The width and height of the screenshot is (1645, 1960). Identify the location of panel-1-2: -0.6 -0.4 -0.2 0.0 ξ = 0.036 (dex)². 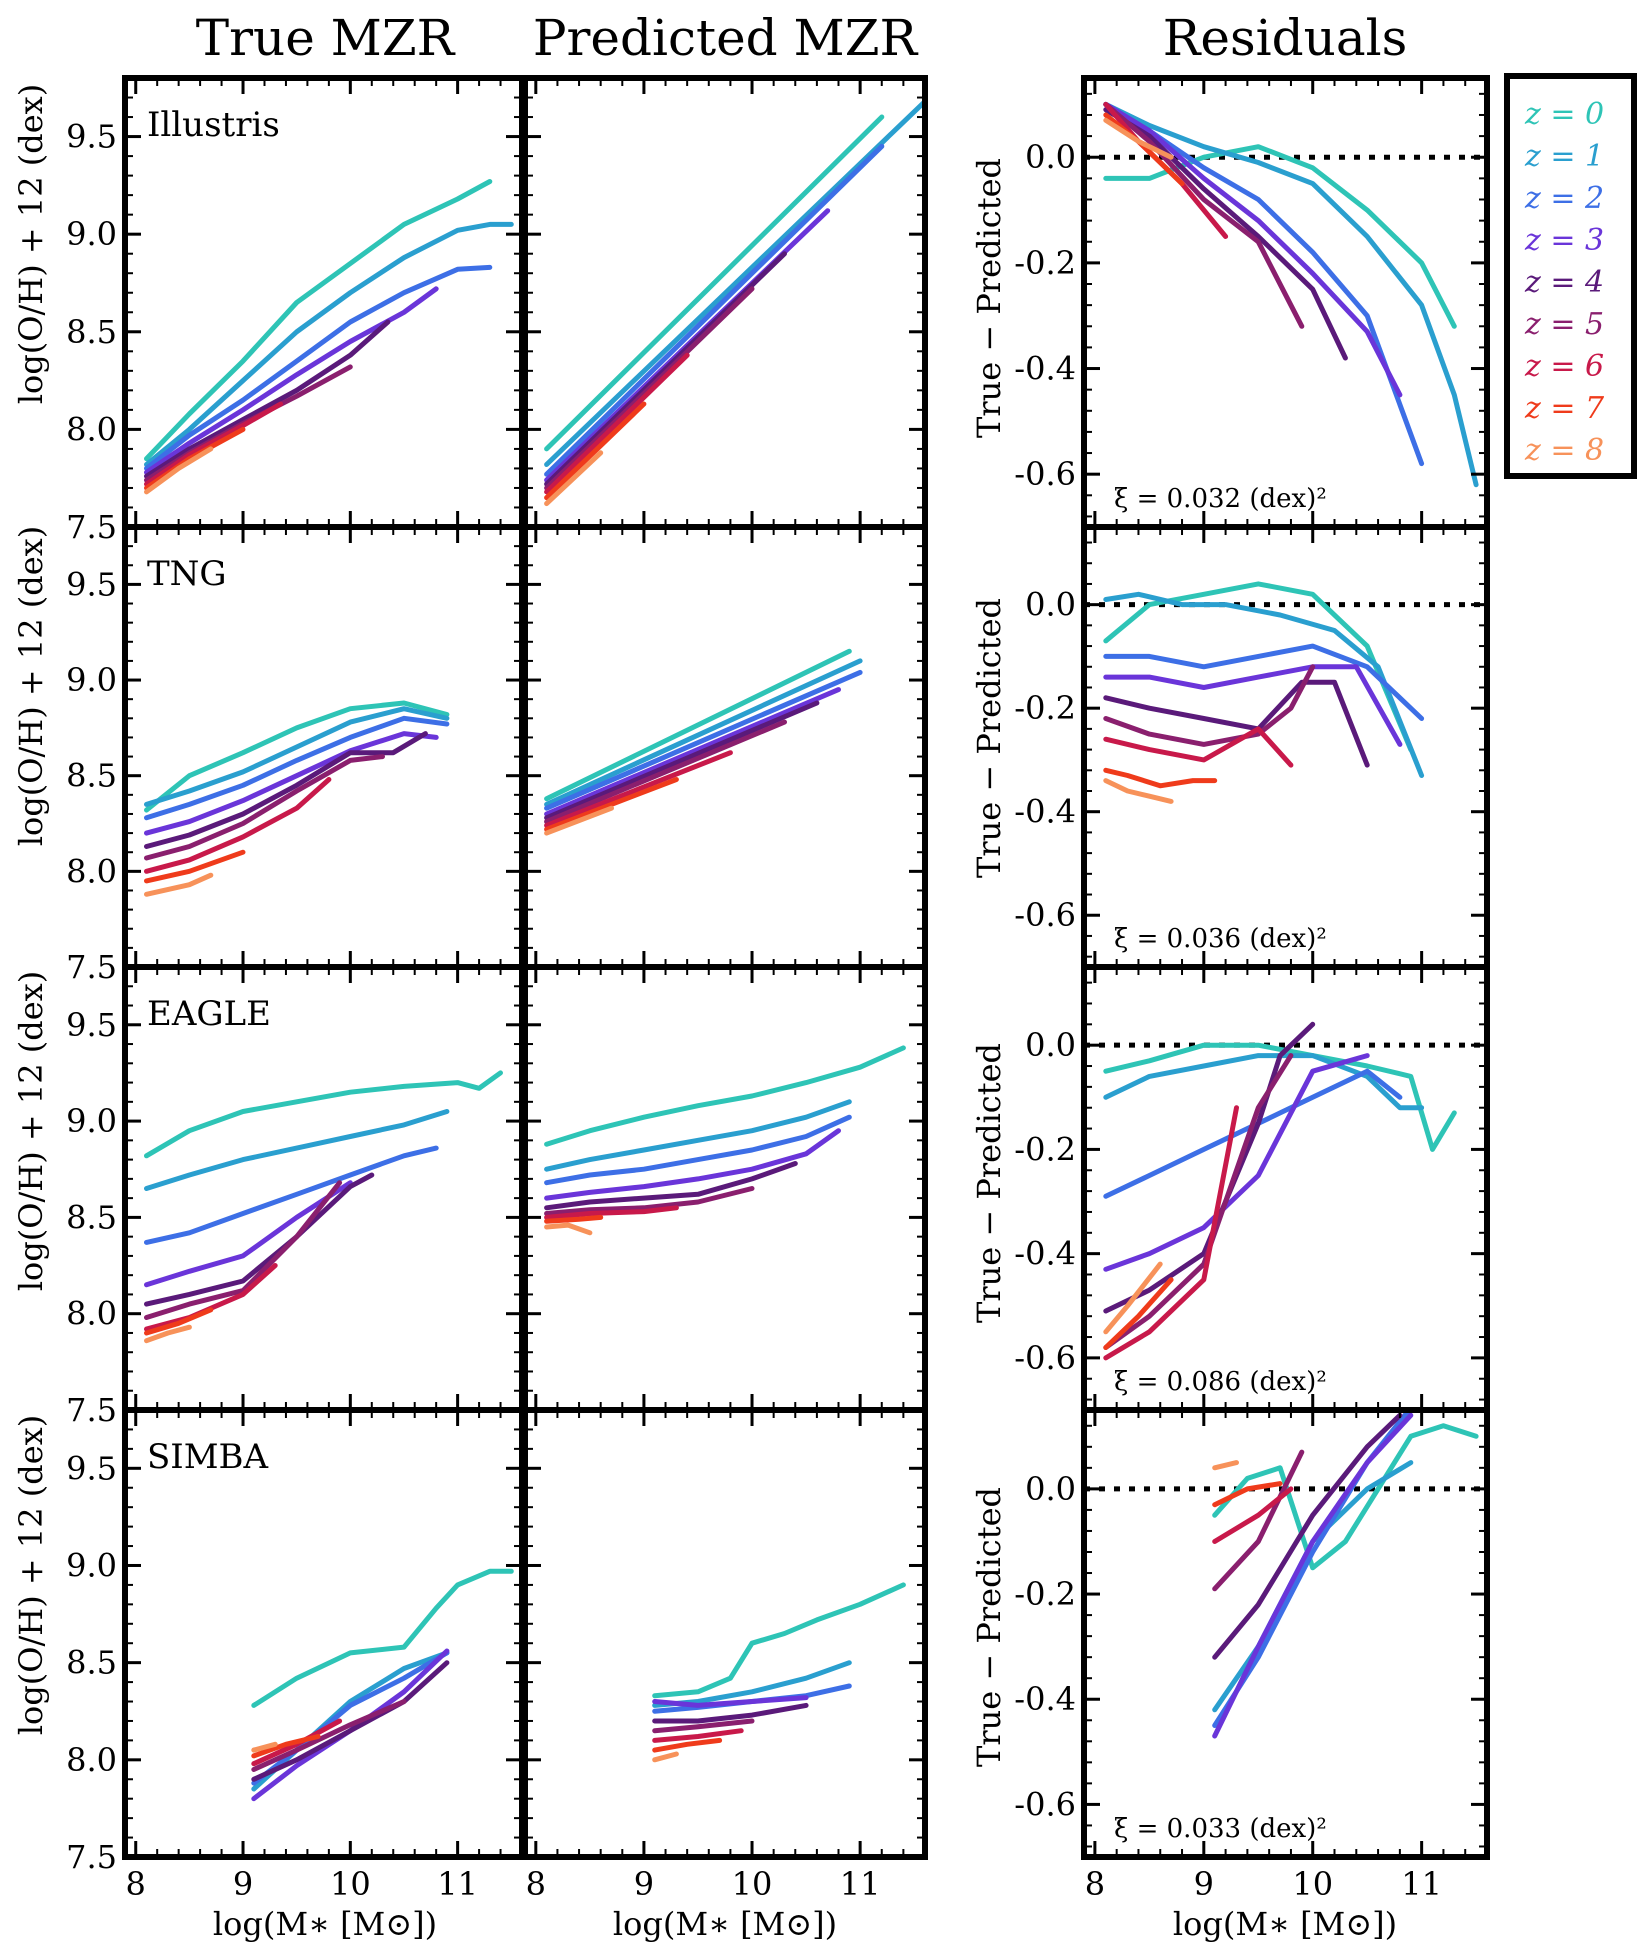
(1252, 747).